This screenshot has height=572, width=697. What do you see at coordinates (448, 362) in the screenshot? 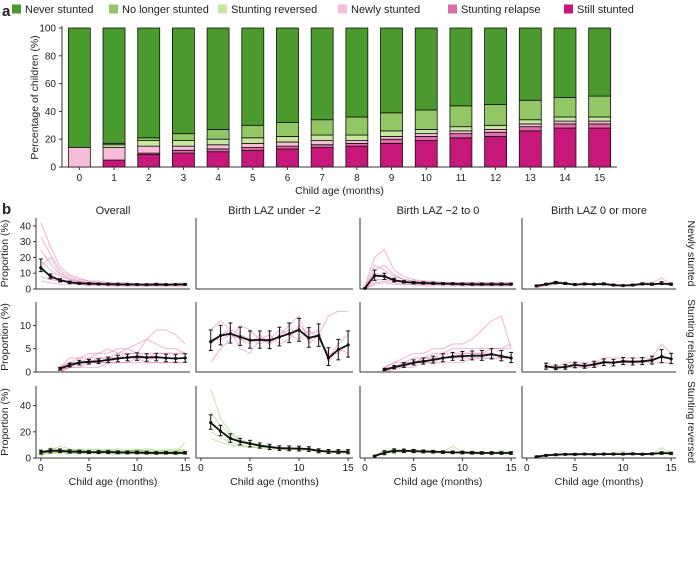
I see `mean-line` at bounding box center [448, 362].